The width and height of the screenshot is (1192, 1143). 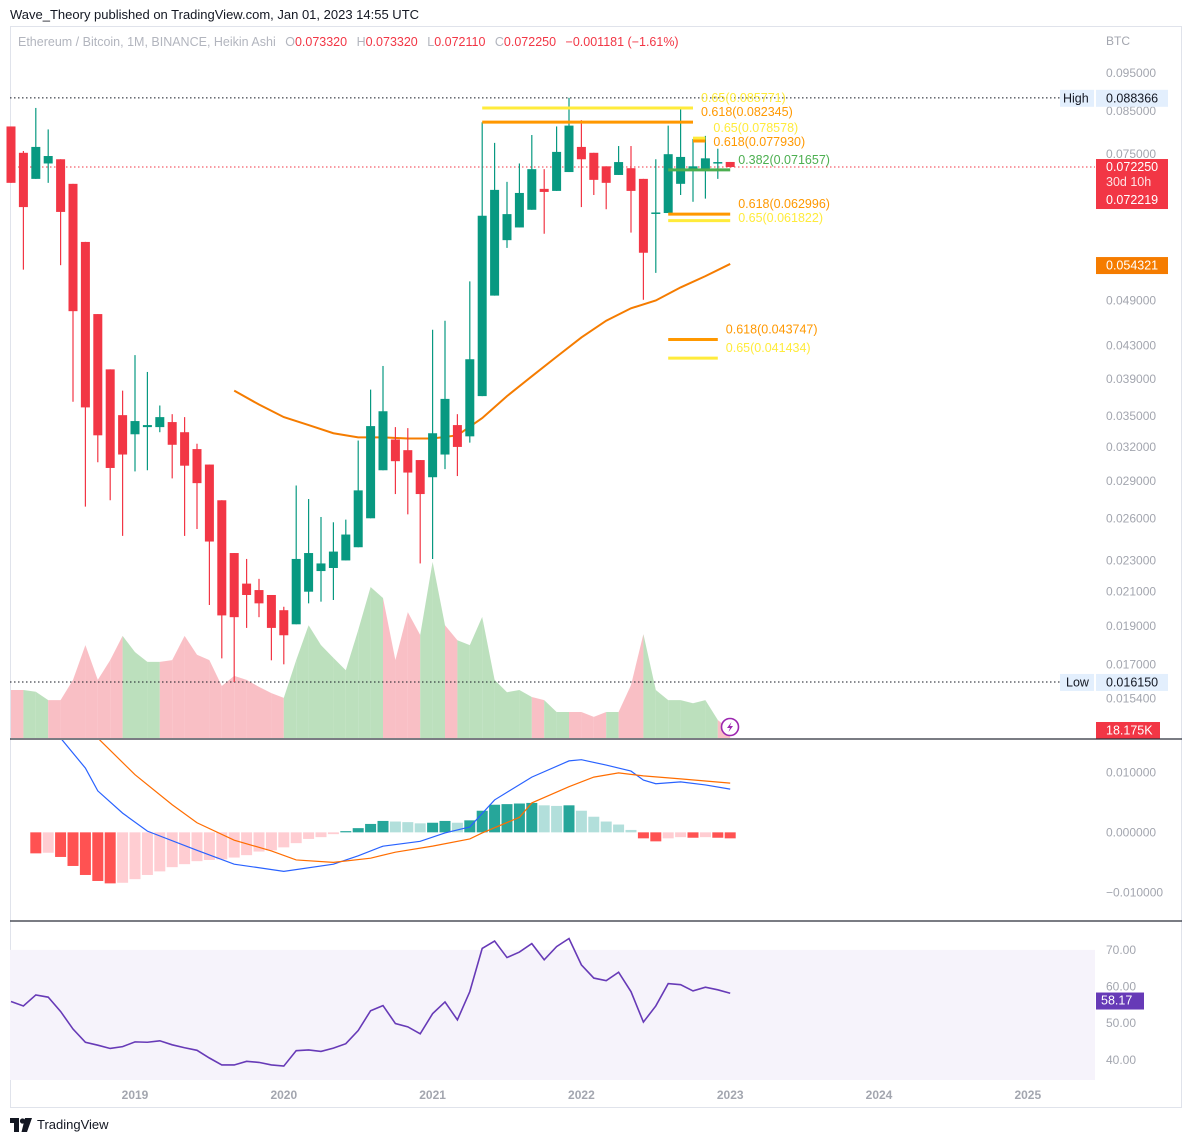 I want to click on high-tag-value: 0.088366, so click(x=1132, y=98).